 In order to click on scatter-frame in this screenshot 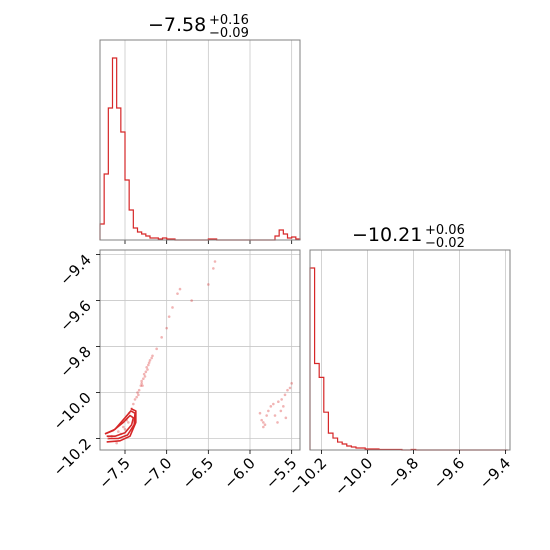, I will do `click(200, 350)`.